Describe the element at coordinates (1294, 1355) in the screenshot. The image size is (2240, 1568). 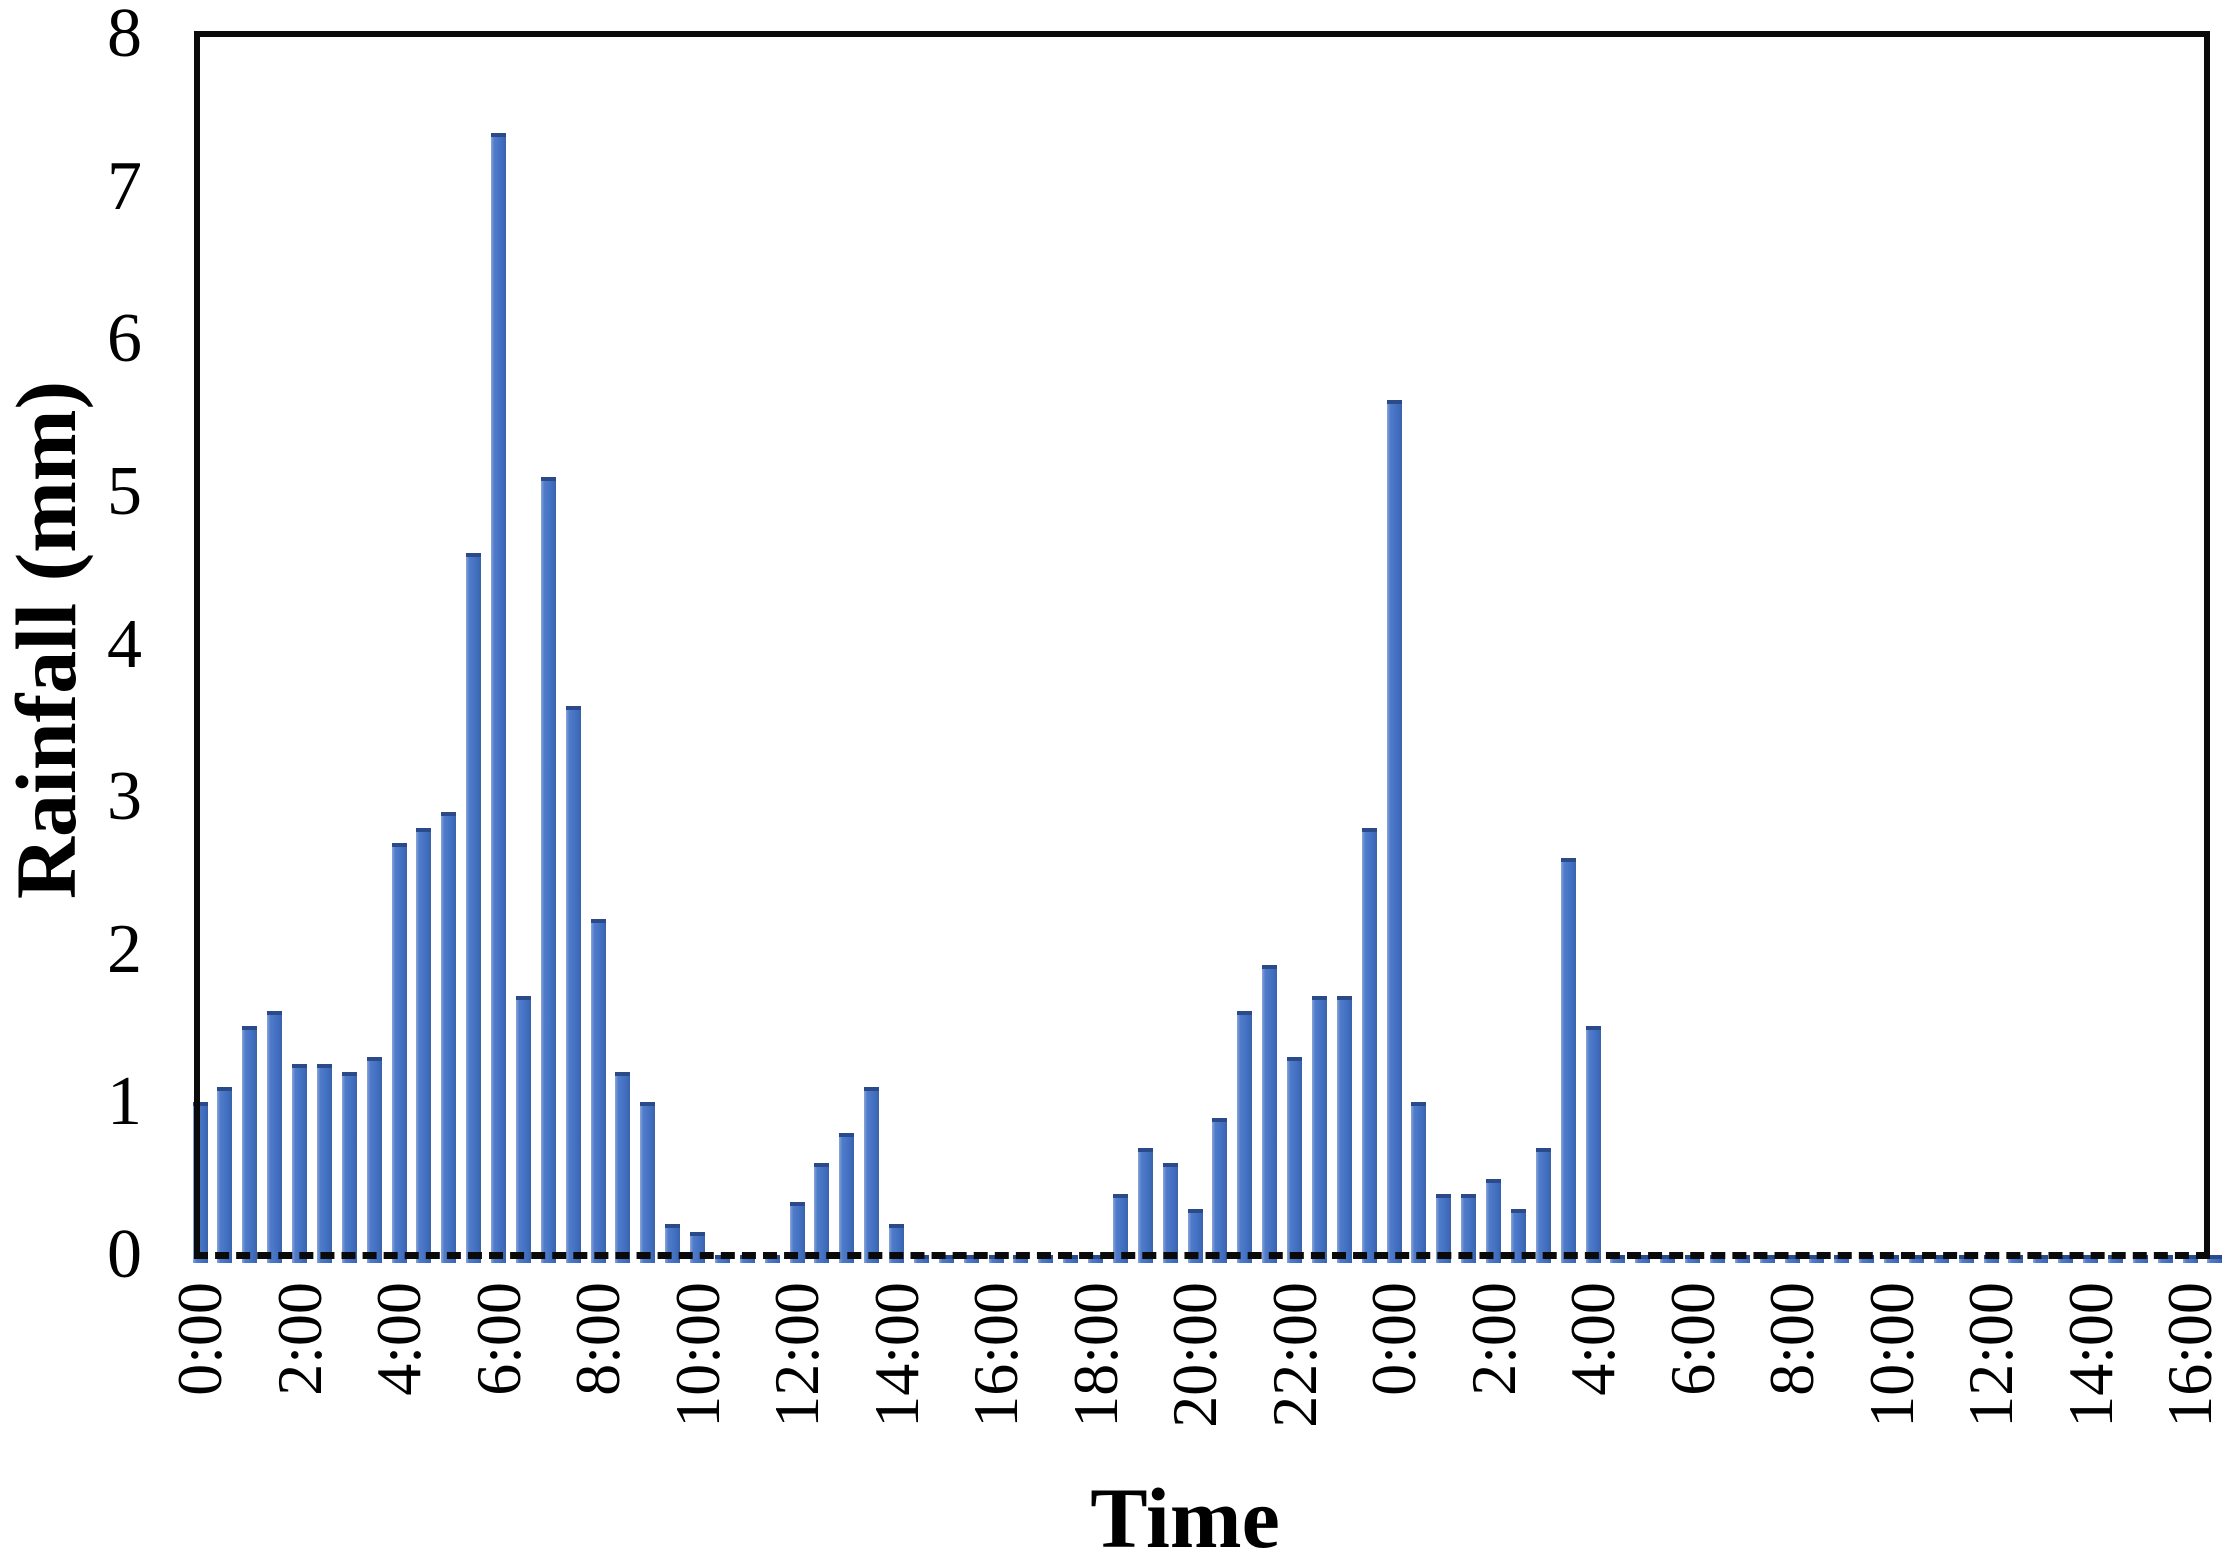
I see `x-tick-label: 22:00` at that location.